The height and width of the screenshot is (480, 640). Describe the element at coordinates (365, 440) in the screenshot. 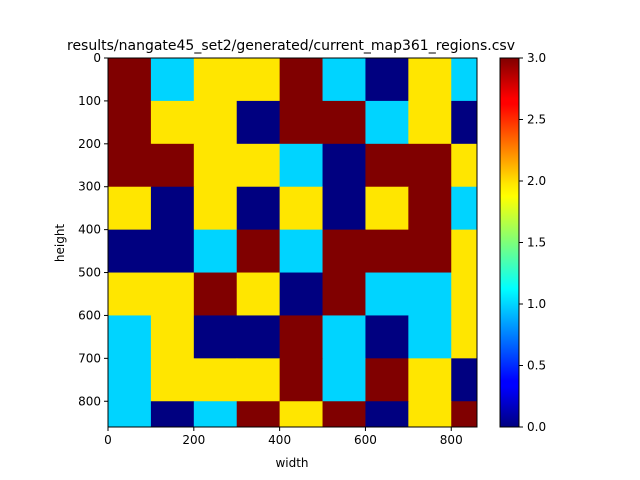

I see `x-tick-label: 600` at that location.